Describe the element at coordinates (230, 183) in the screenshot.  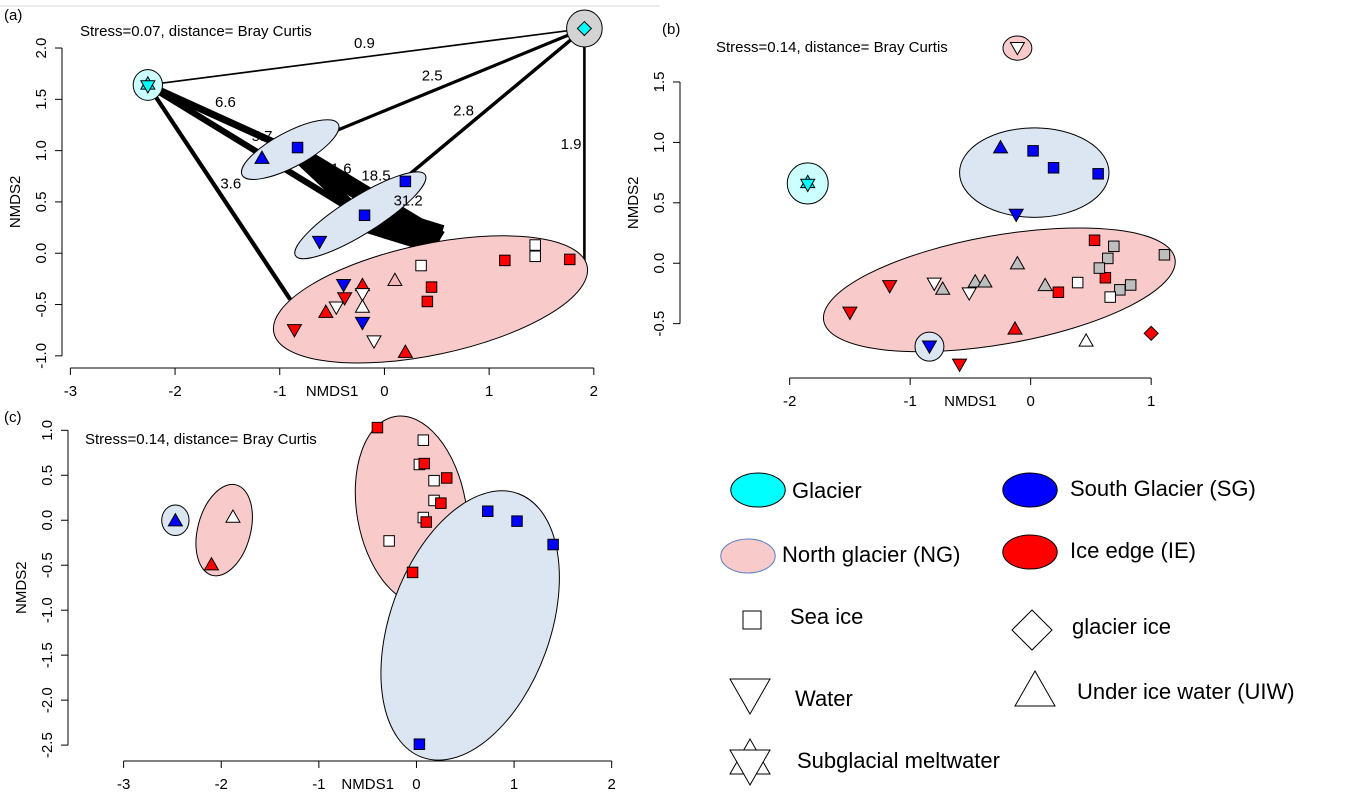
I see `edge-label: 3.6` at that location.